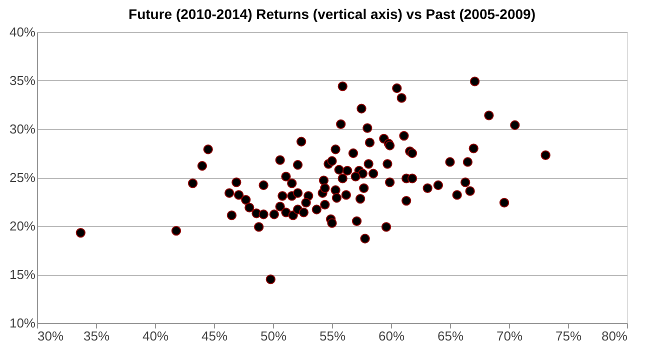 Image resolution: width=650 pixels, height=351 pixels. What do you see at coordinates (391, 336) in the screenshot?
I see `x-tick-label: 60%` at bounding box center [391, 336].